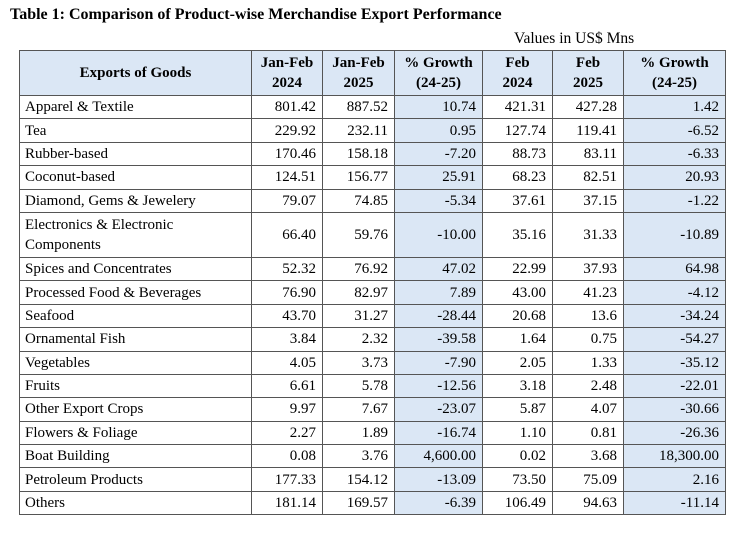 This screenshot has height=535, width=750. I want to click on jan-feb-2024-cell: 43.70, so click(287, 316).